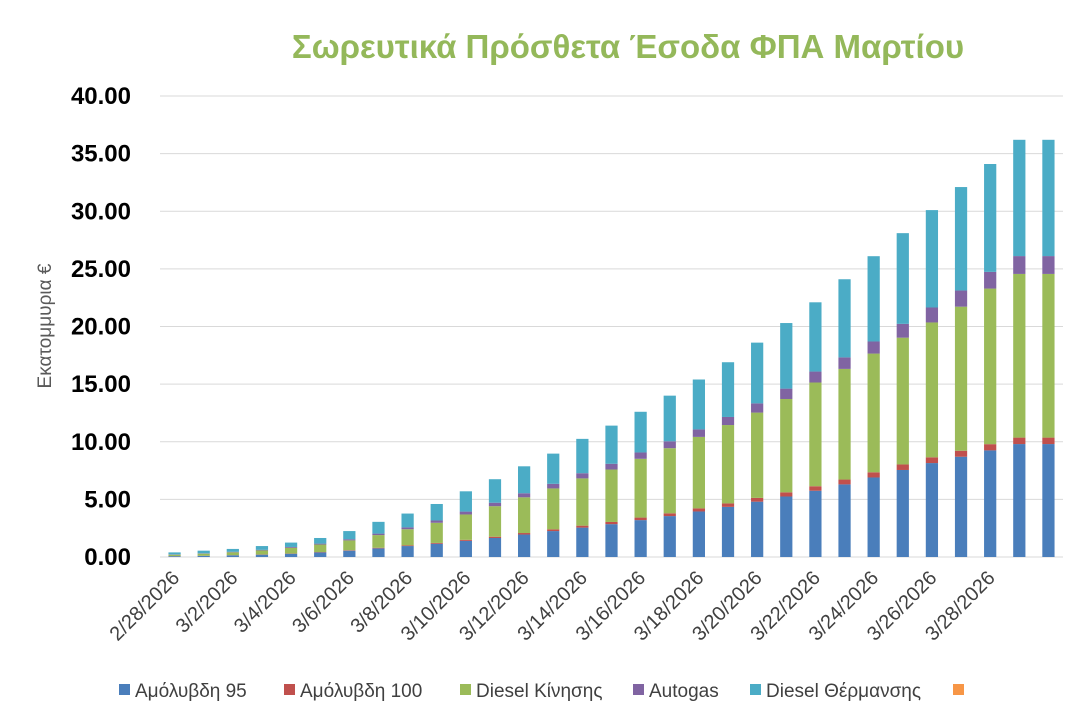 The image size is (1082, 723). I want to click on x-tick-label: 2/28/2026, so click(145, 606).